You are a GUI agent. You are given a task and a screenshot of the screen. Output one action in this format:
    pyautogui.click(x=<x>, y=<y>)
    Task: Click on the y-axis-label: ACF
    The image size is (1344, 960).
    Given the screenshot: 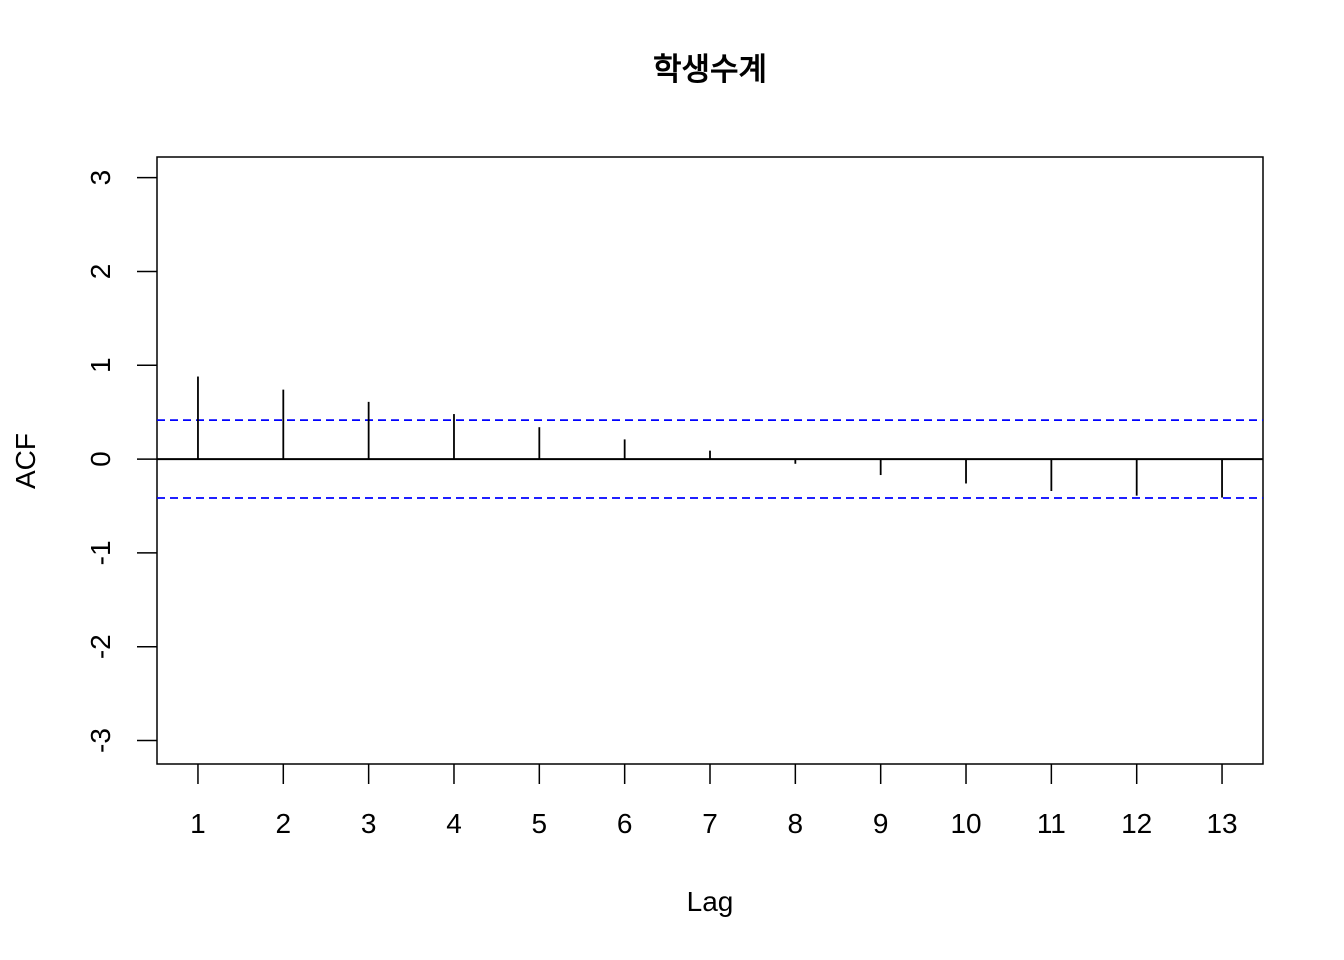 What is the action you would take?
    pyautogui.click(x=25, y=461)
    